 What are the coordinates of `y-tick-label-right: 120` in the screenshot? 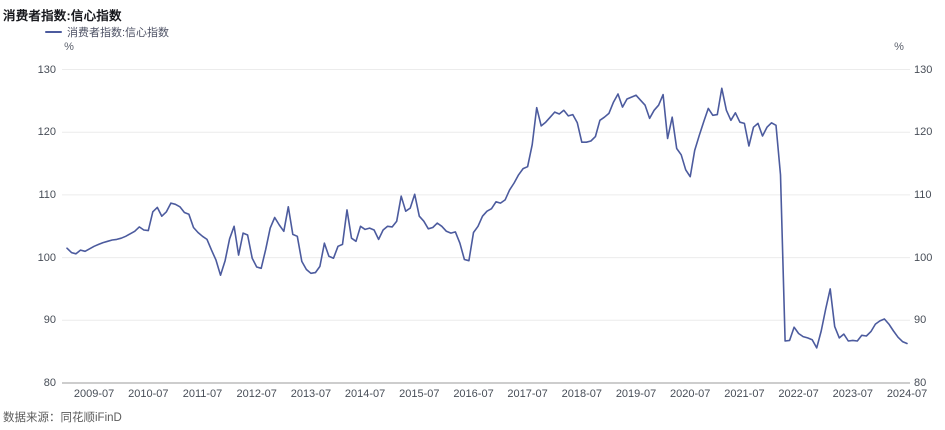 It's located at (923, 132).